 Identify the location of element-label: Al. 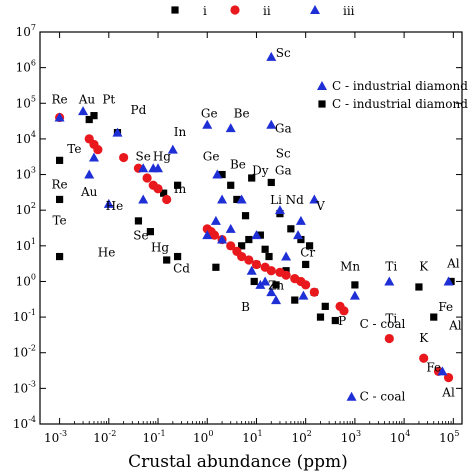
(455, 325).